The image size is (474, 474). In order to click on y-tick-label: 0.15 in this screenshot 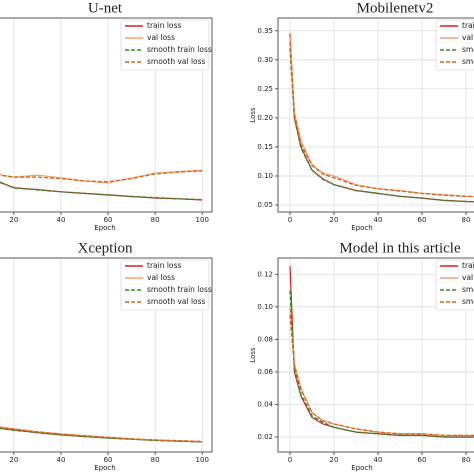, I will do `click(265, 147)`.